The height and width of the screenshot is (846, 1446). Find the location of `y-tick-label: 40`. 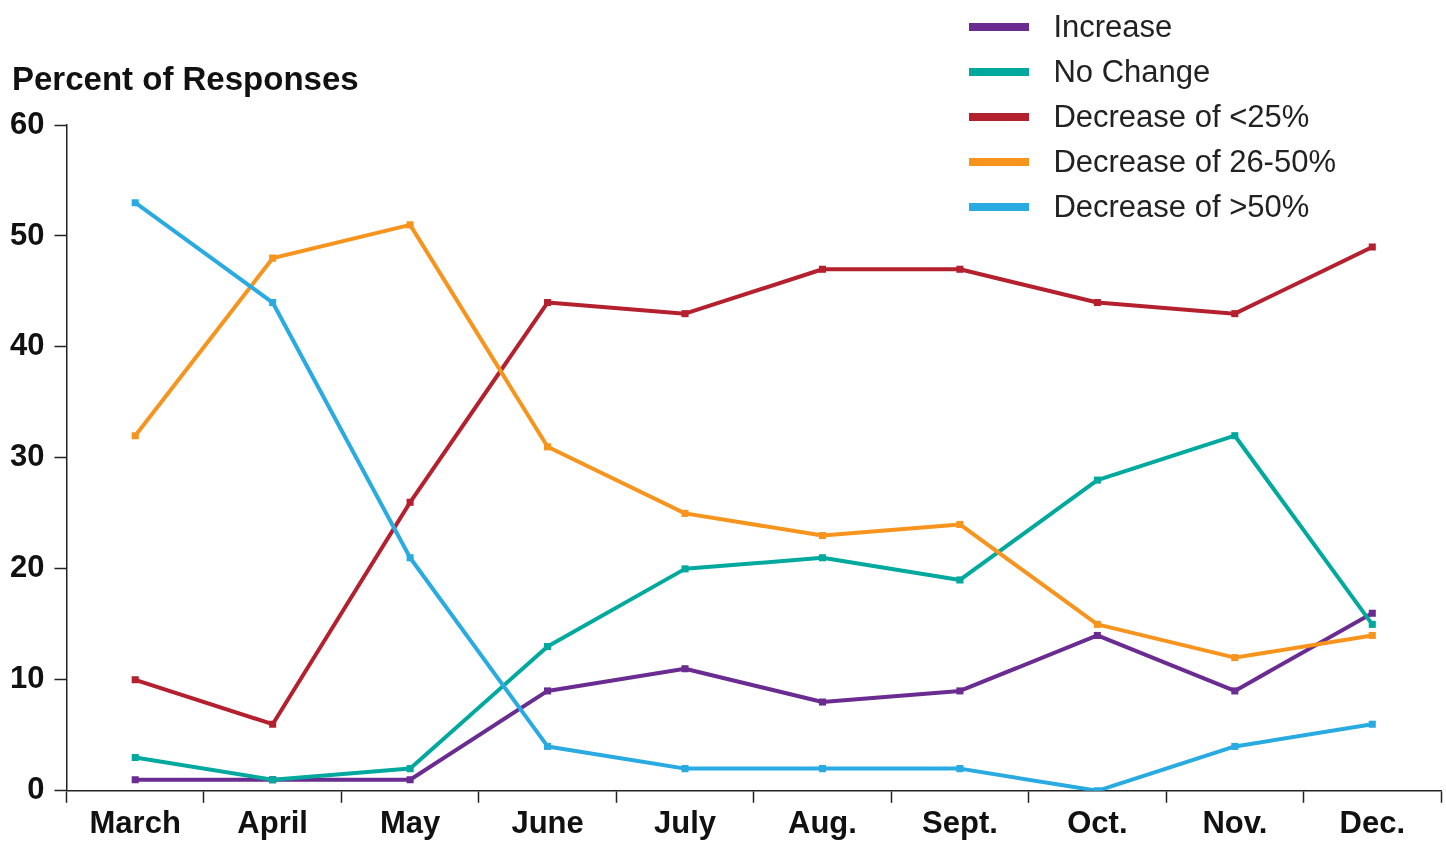

y-tick-label: 40 is located at coordinates (27, 345).